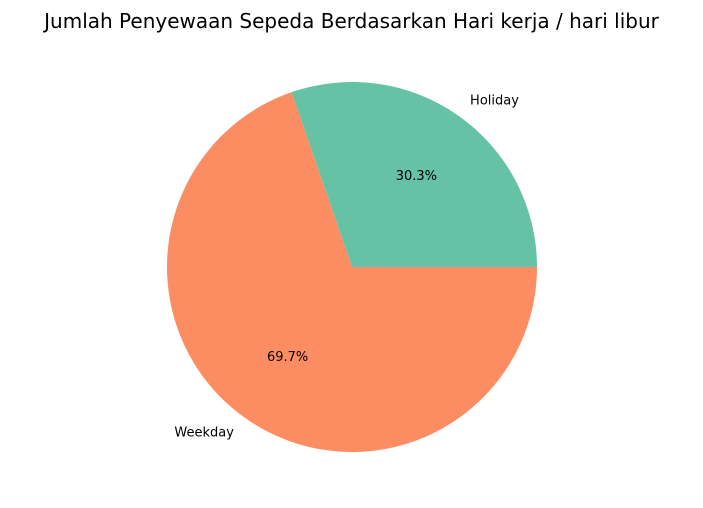 This screenshot has width=703, height=508. What do you see at coordinates (494, 101) in the screenshot?
I see `slice-label-holiday: Holiday` at bounding box center [494, 101].